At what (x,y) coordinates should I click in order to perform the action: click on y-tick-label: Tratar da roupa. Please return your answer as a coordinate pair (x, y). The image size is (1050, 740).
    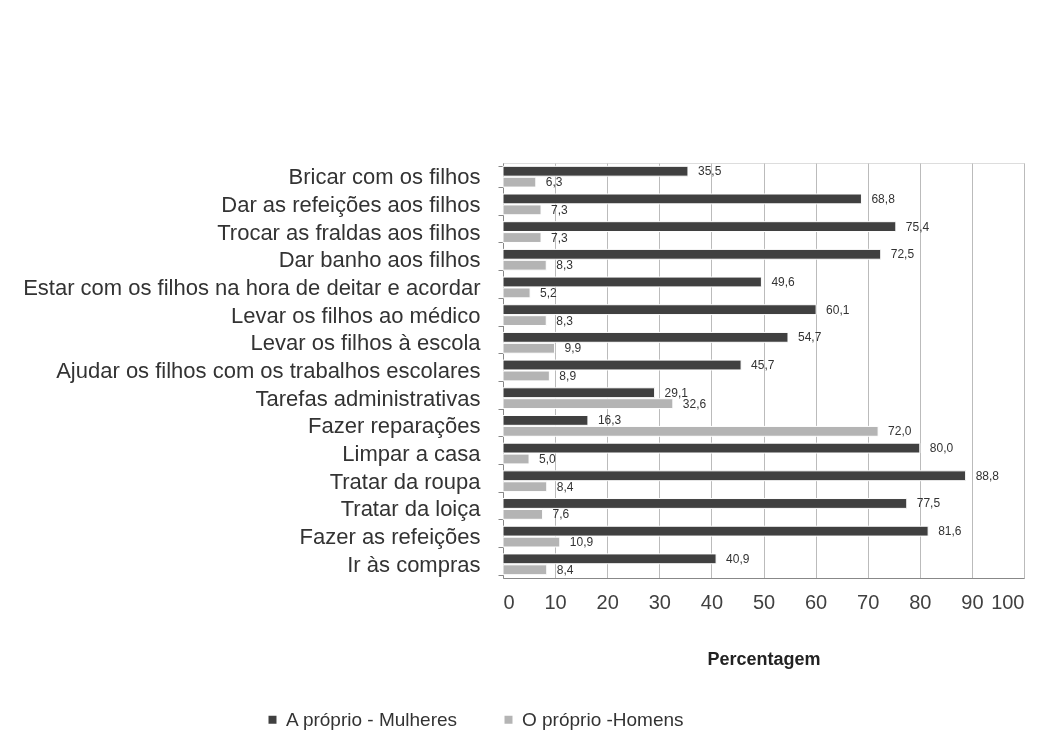
    Looking at the image, I should click on (405, 481).